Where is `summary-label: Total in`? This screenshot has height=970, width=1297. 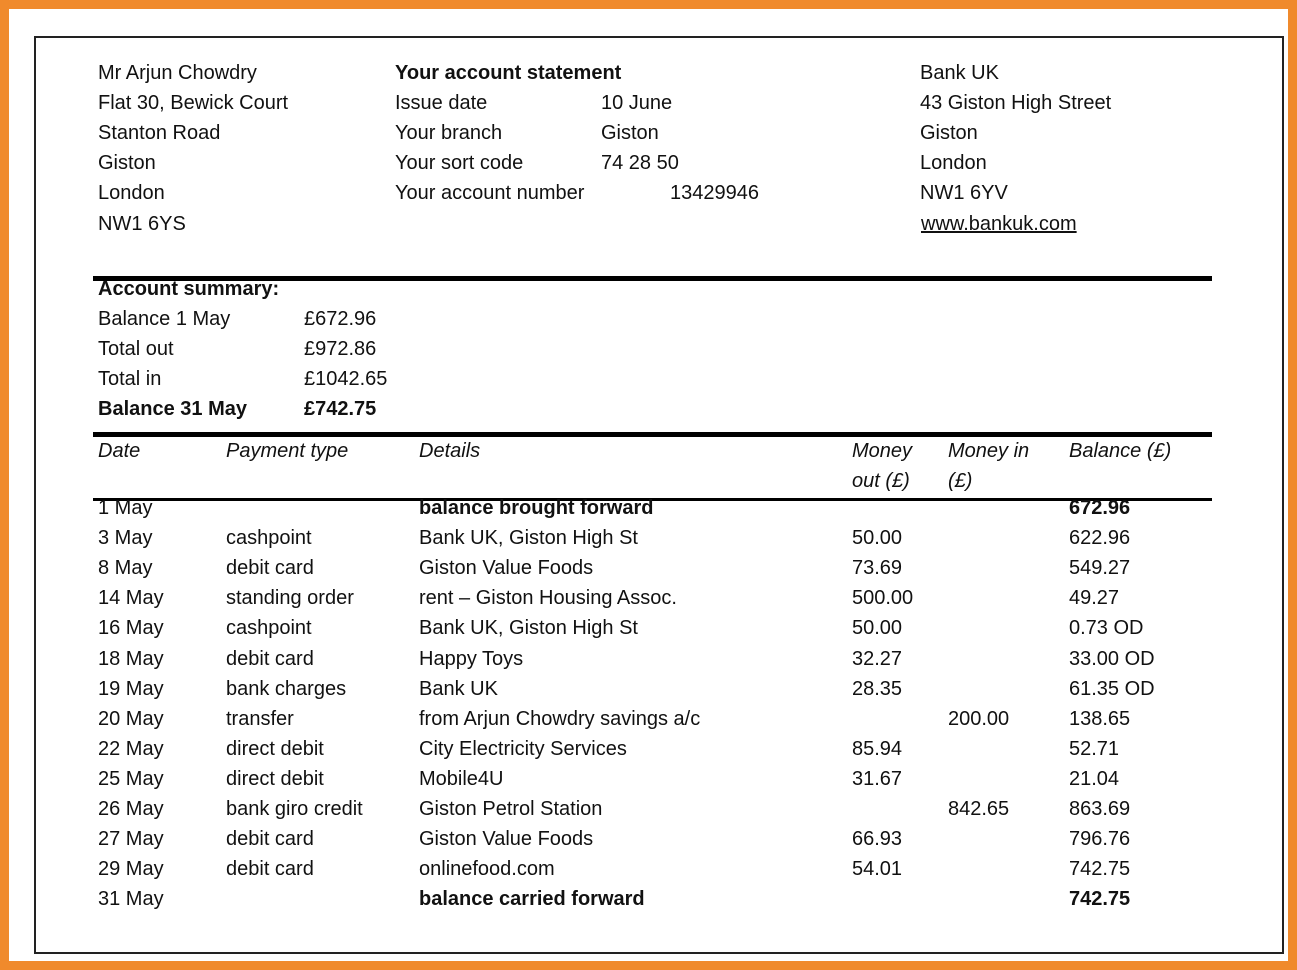 summary-label: Total in is located at coordinates (130, 379).